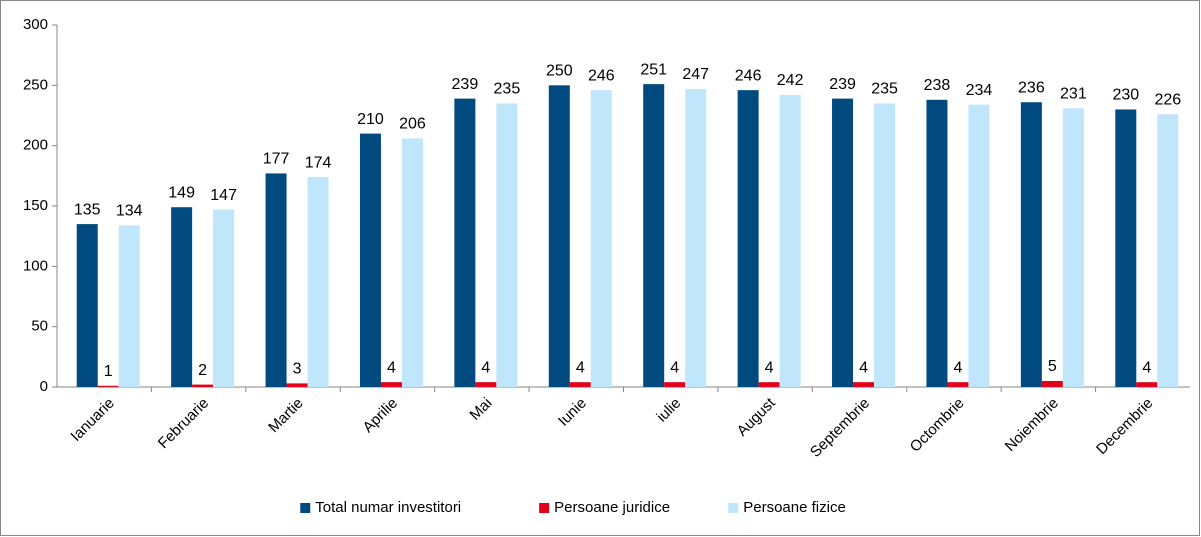 This screenshot has width=1201, height=537. I want to click on value-label: 231, so click(1073, 93).